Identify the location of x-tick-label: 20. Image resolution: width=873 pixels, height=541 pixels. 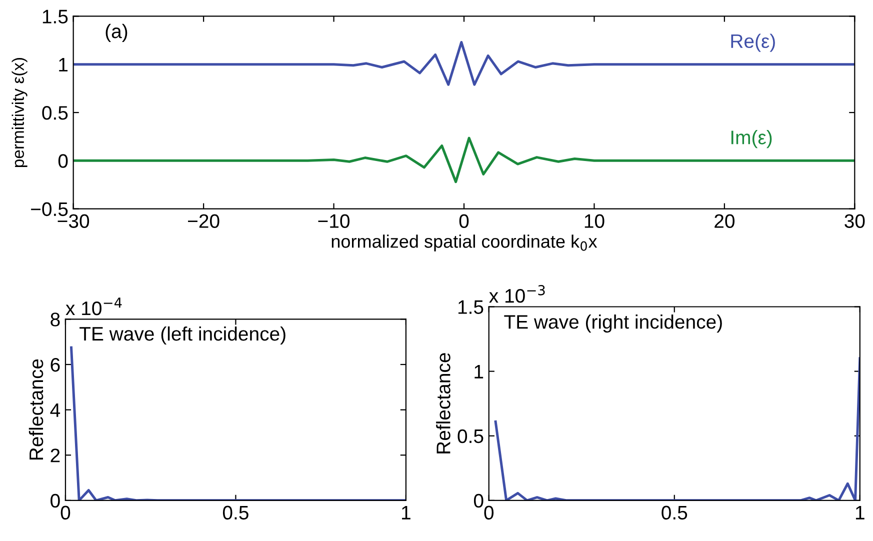
(724, 221).